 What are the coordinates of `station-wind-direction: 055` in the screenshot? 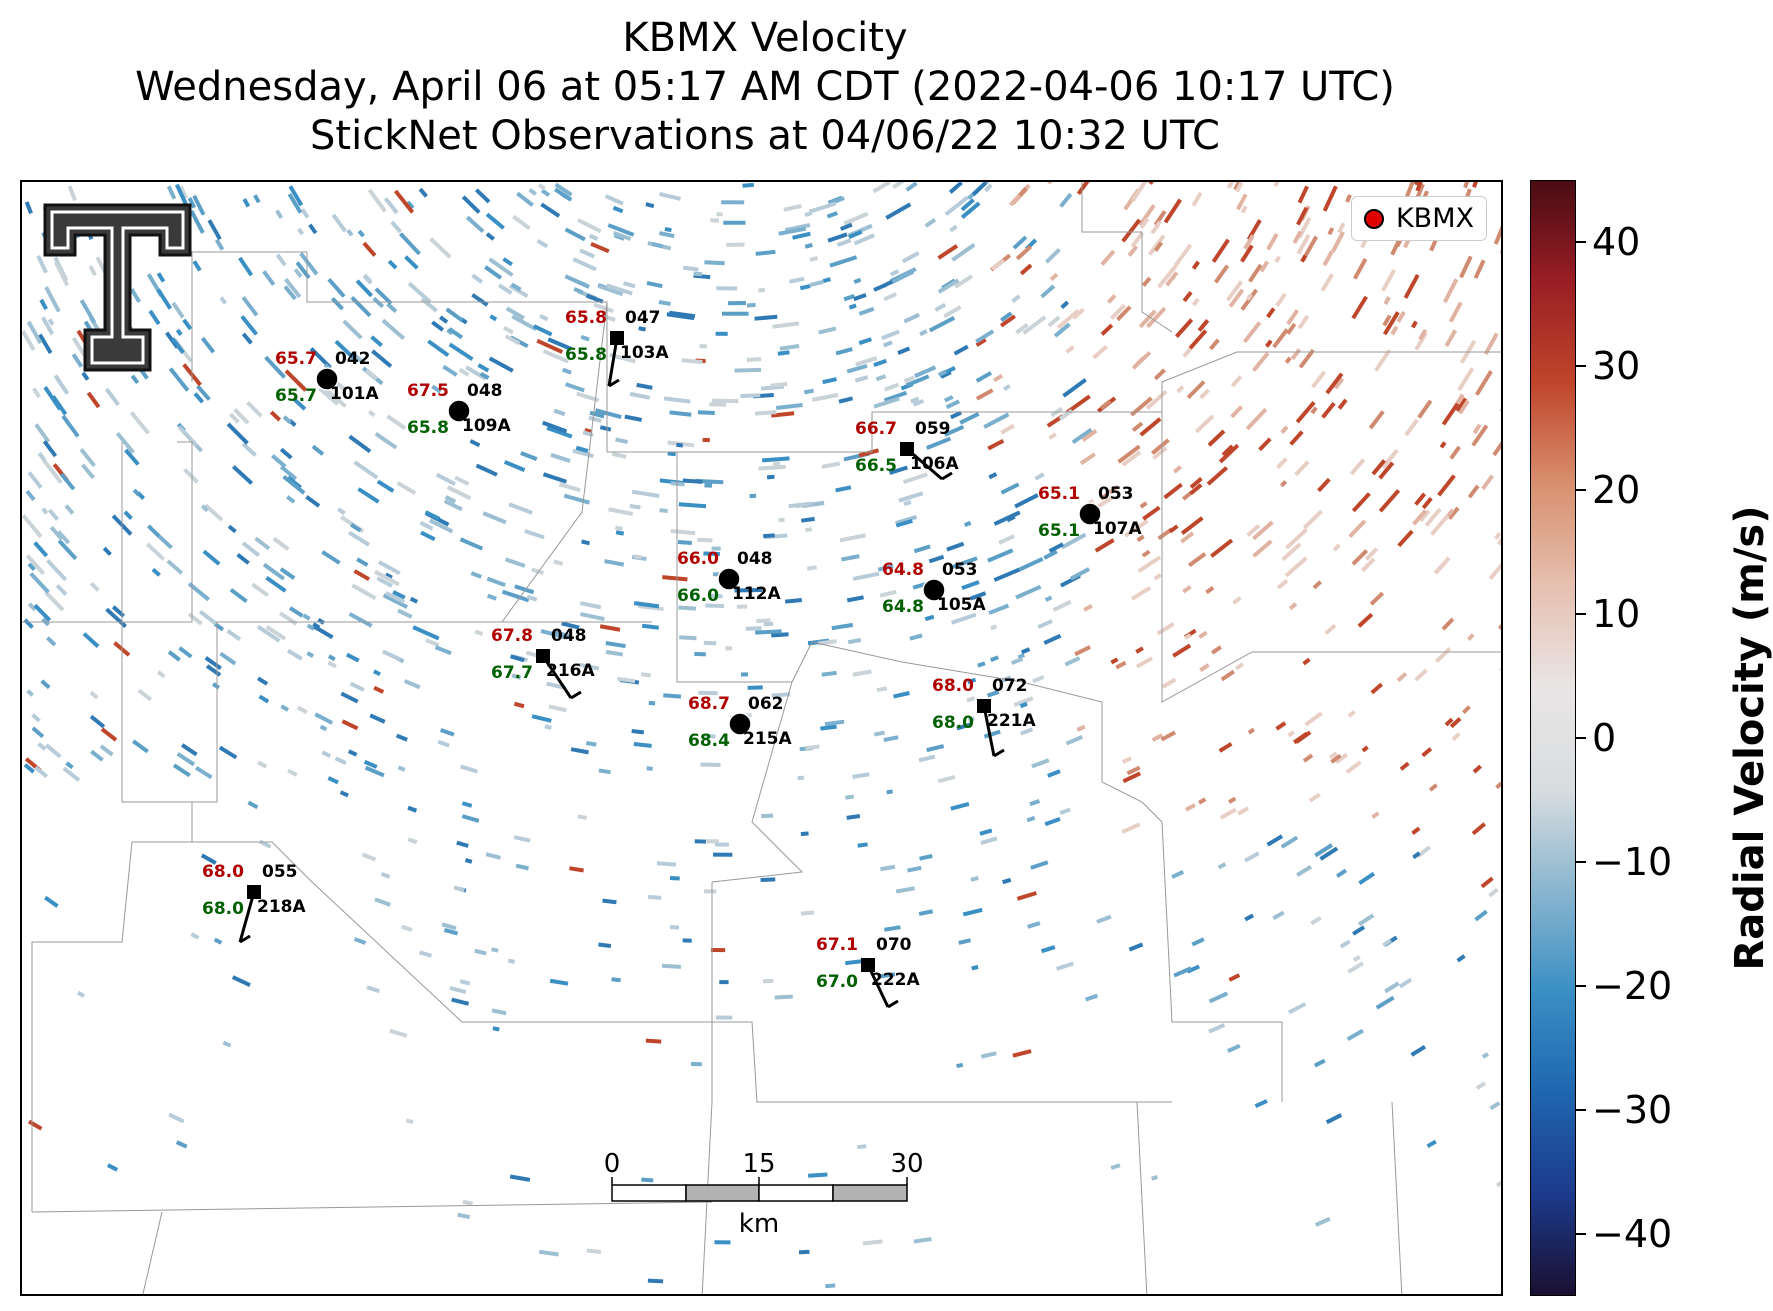 It's located at (280, 872).